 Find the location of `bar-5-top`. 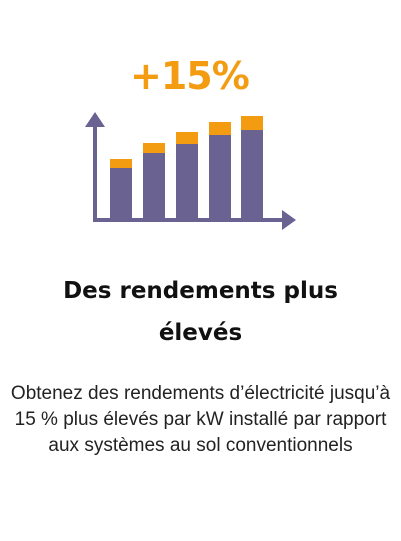

bar-5-top is located at coordinates (252, 123).